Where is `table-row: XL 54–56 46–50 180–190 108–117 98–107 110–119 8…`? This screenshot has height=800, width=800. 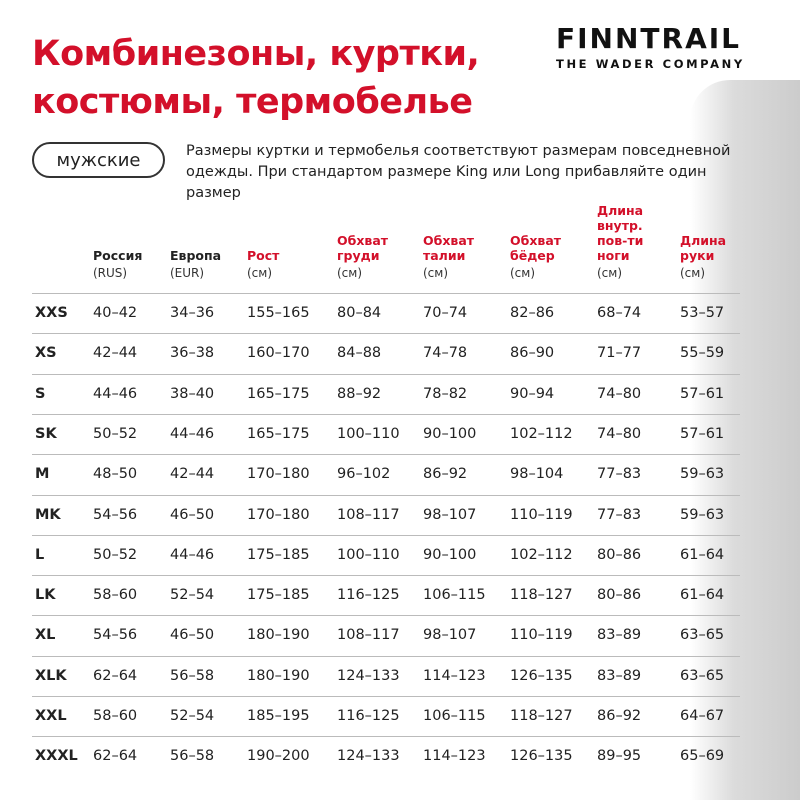
table-row: XL 54–56 46–50 180–190 108–117 98–107 110–119 8… is located at coordinates (386, 635).